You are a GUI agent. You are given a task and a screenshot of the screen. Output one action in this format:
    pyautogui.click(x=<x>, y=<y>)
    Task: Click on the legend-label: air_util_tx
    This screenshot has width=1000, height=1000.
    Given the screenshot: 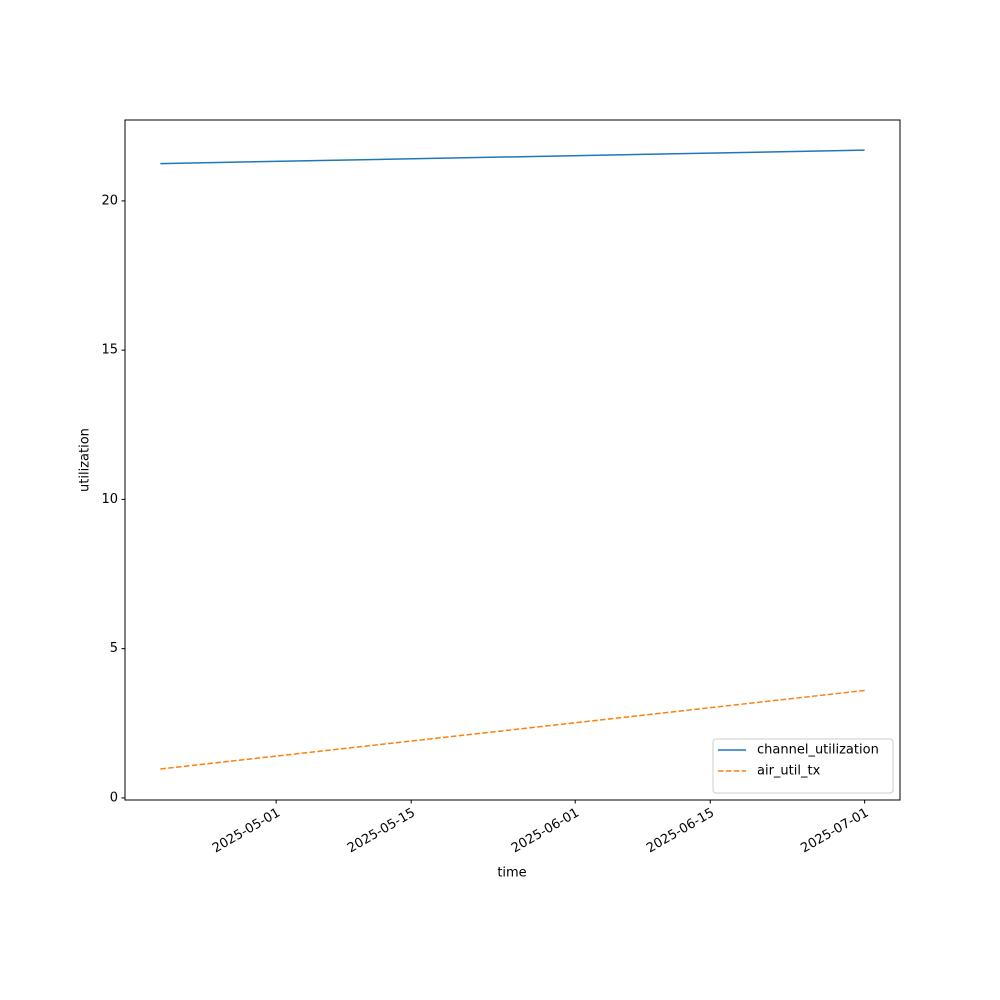 What is the action you would take?
    pyautogui.click(x=789, y=771)
    